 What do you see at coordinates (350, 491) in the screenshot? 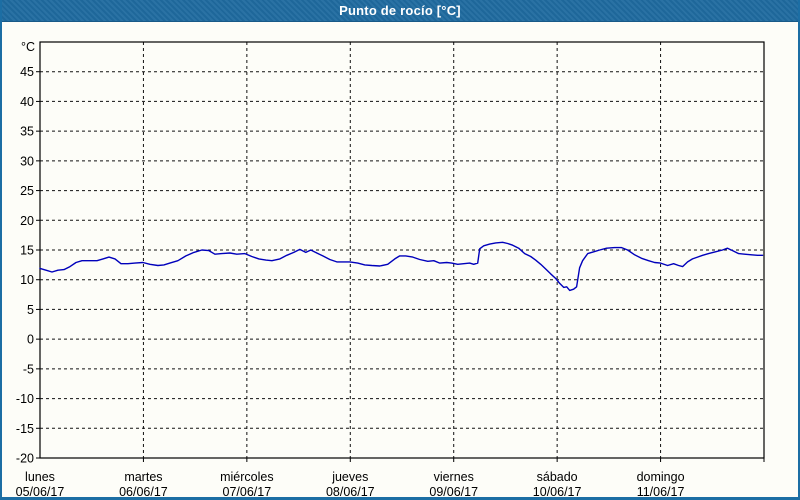
I see `day-date-label: 08/06/17` at bounding box center [350, 491].